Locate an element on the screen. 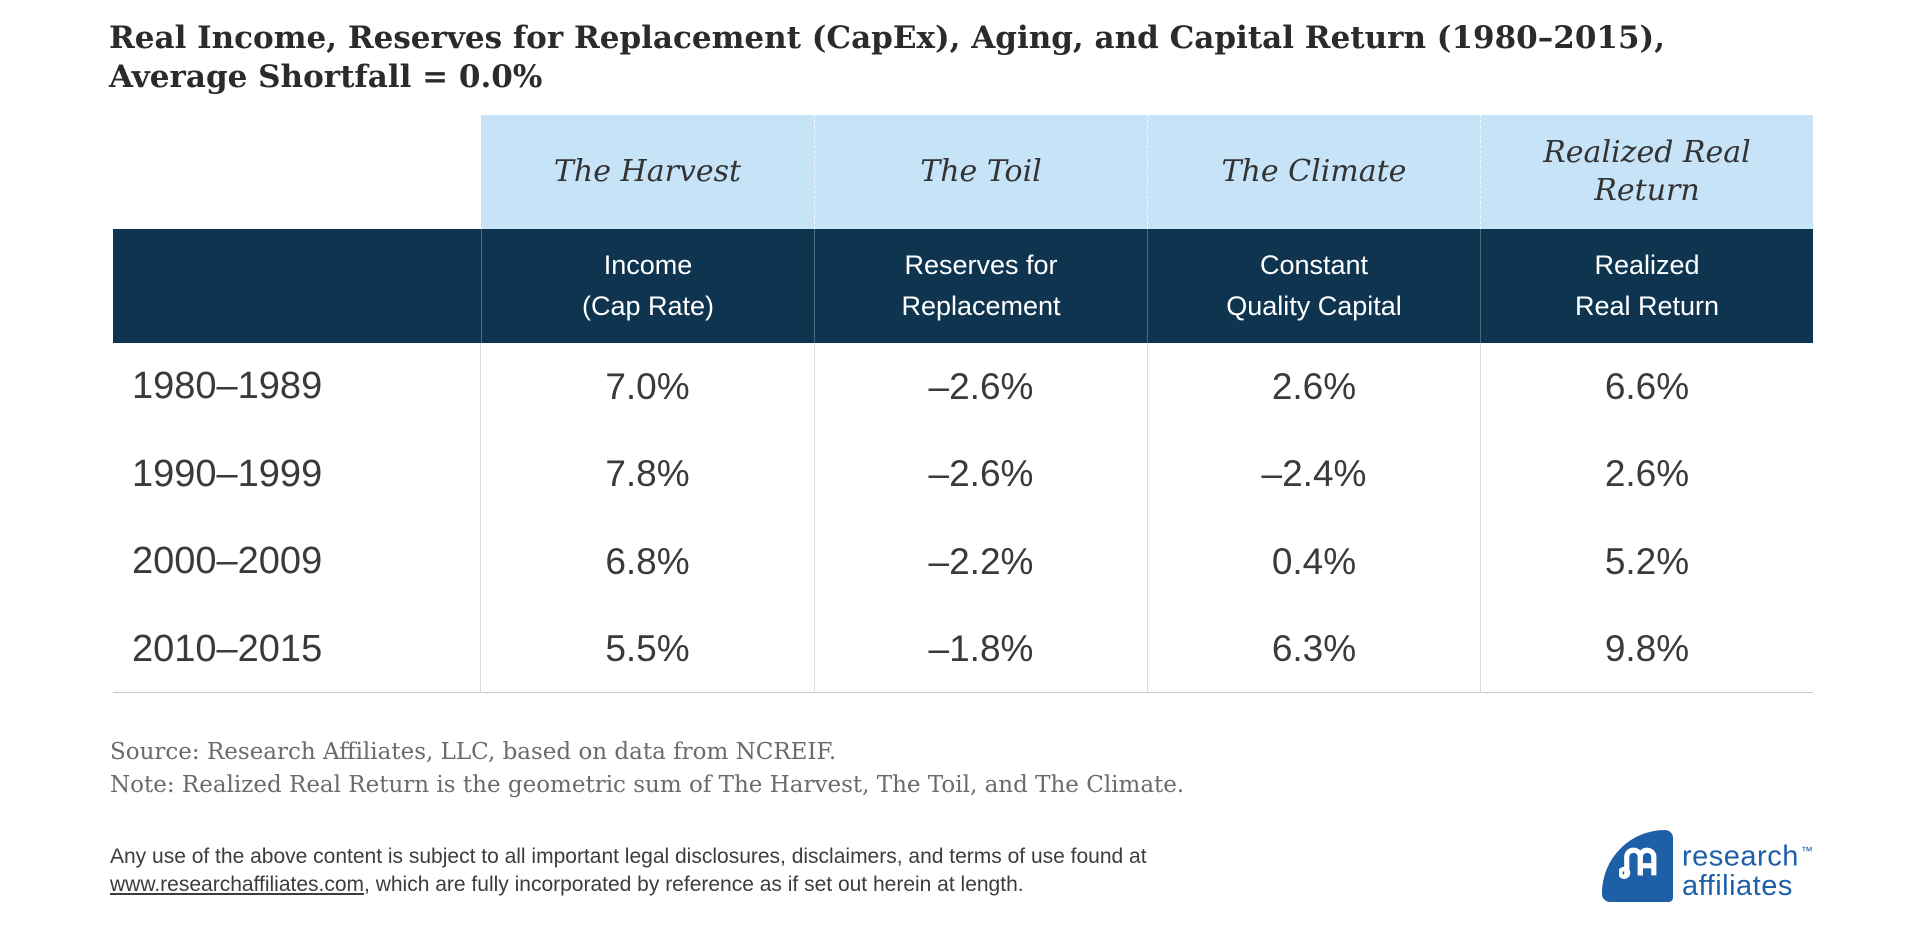  title-line-2: Average Shortfall = 0.0% is located at coordinates (326, 77).